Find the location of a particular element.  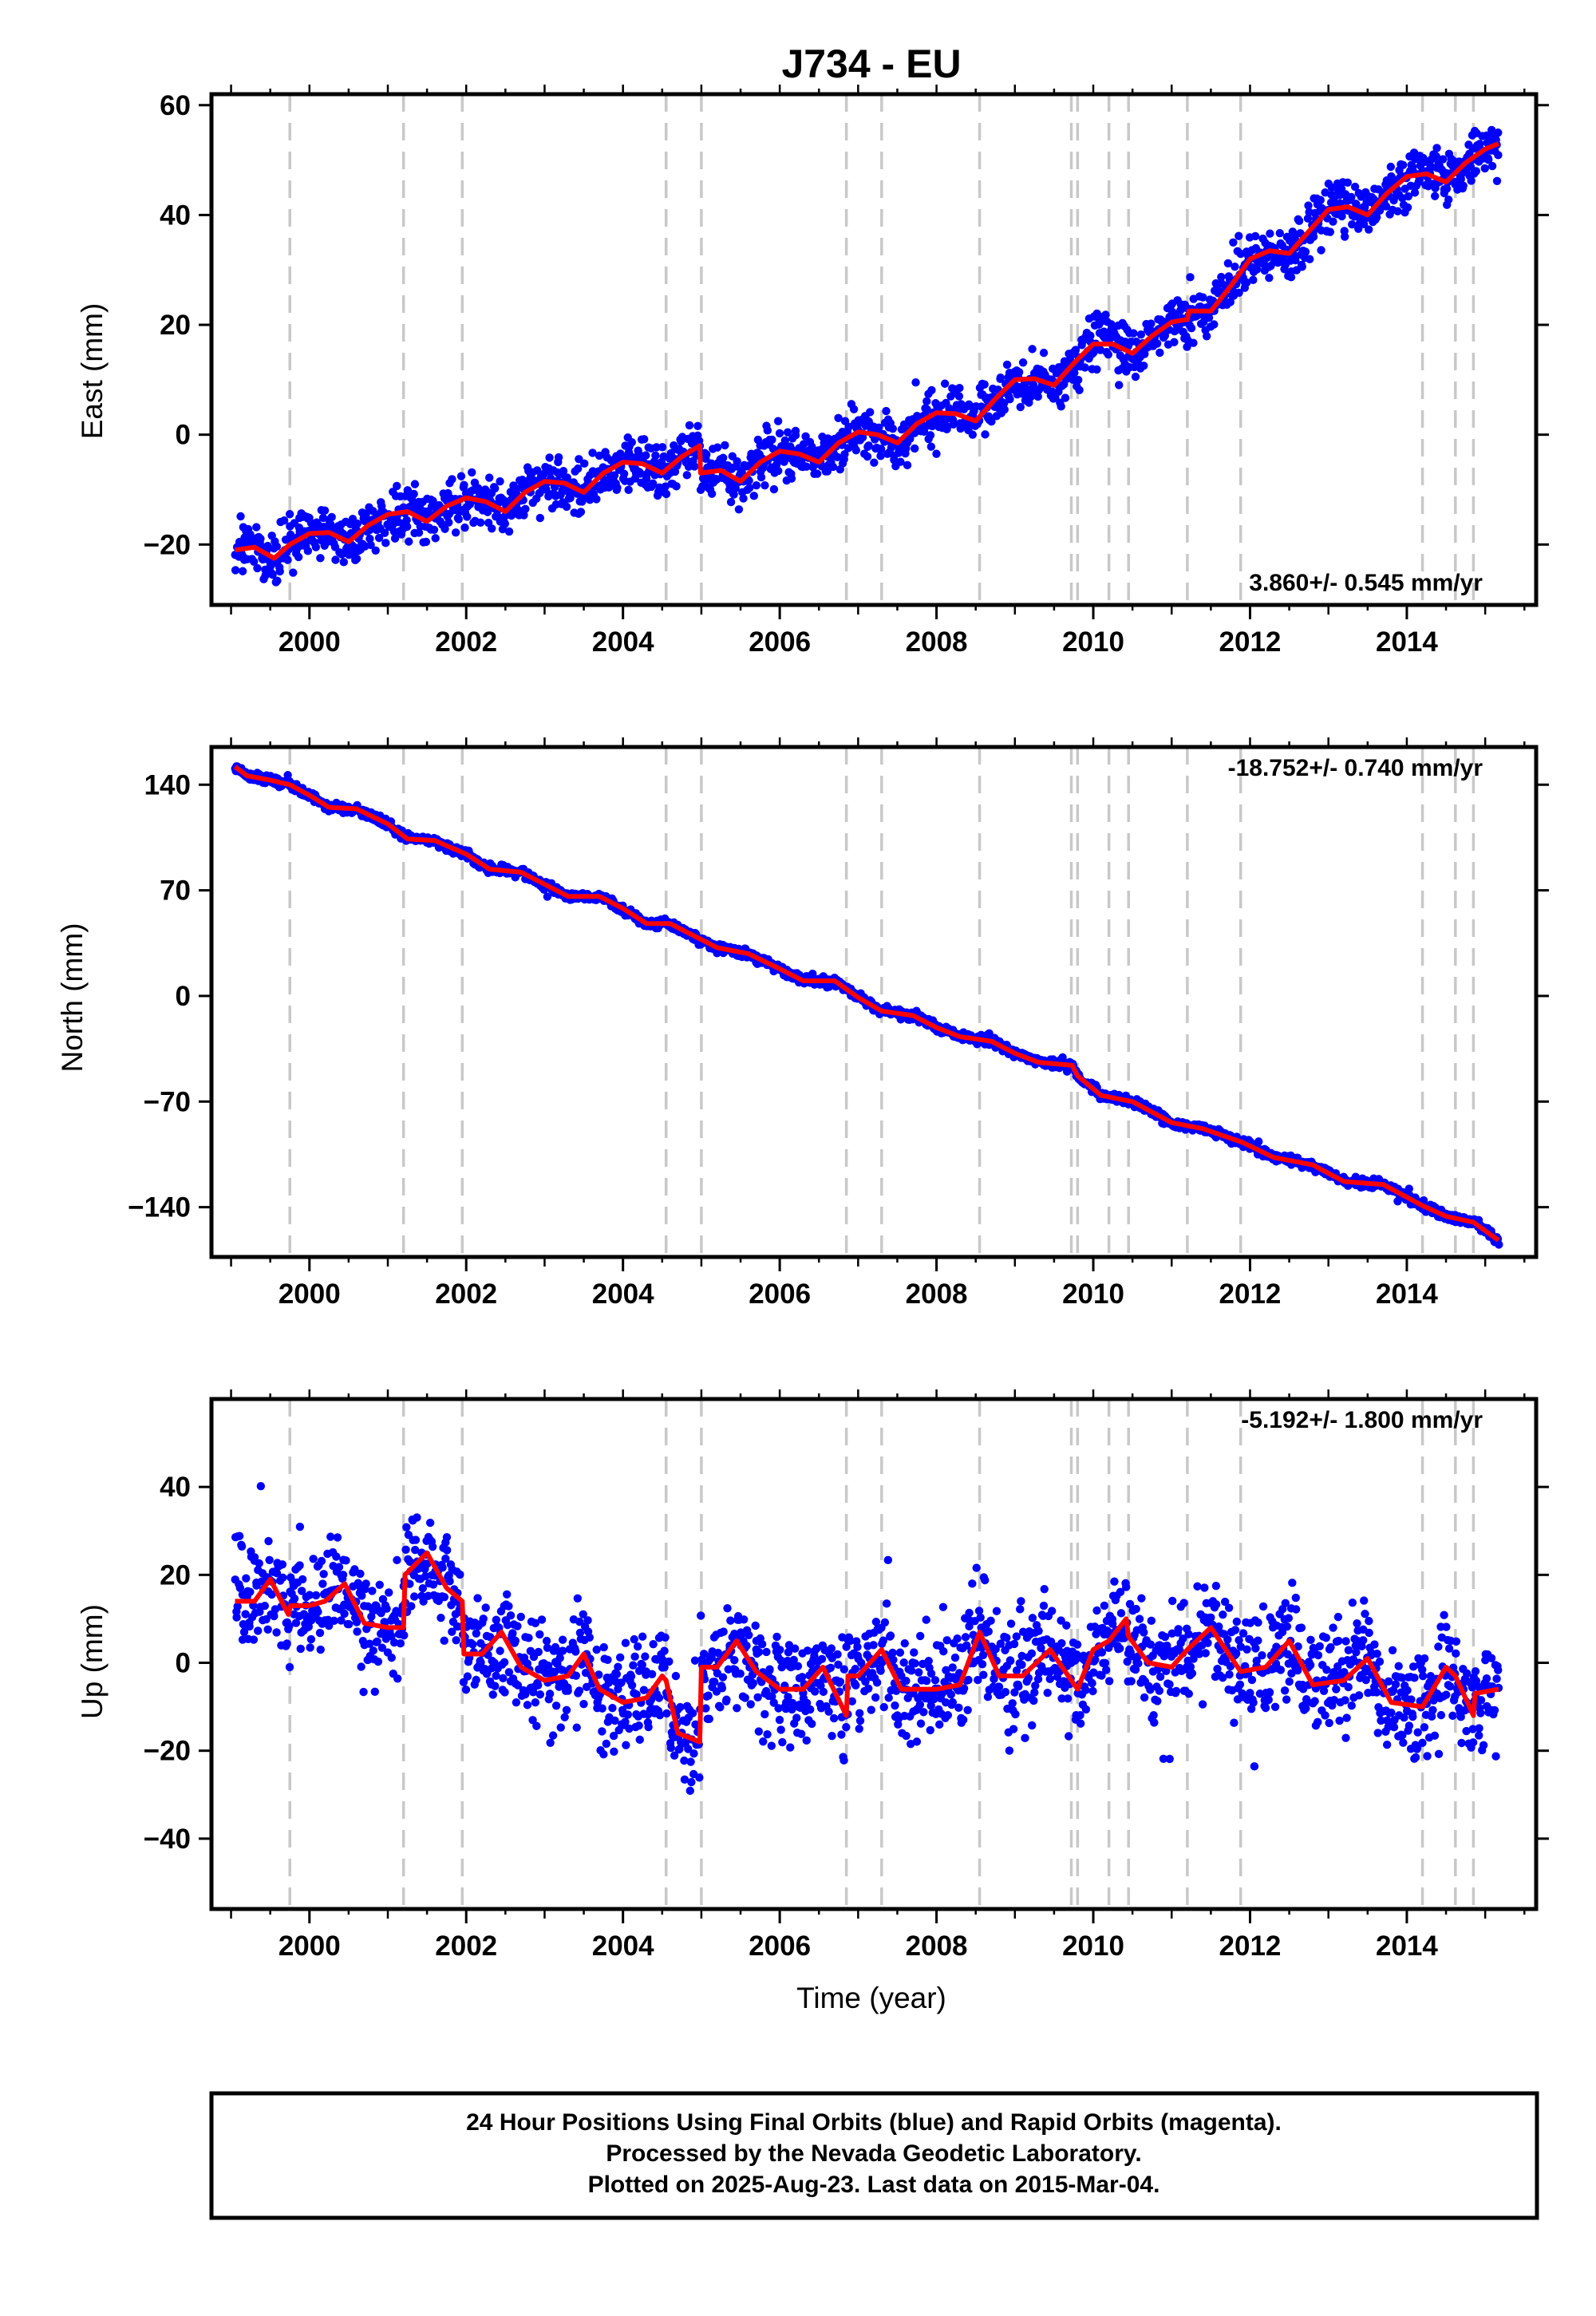

x-tick-label: 2010 is located at coordinates (1093, 642).